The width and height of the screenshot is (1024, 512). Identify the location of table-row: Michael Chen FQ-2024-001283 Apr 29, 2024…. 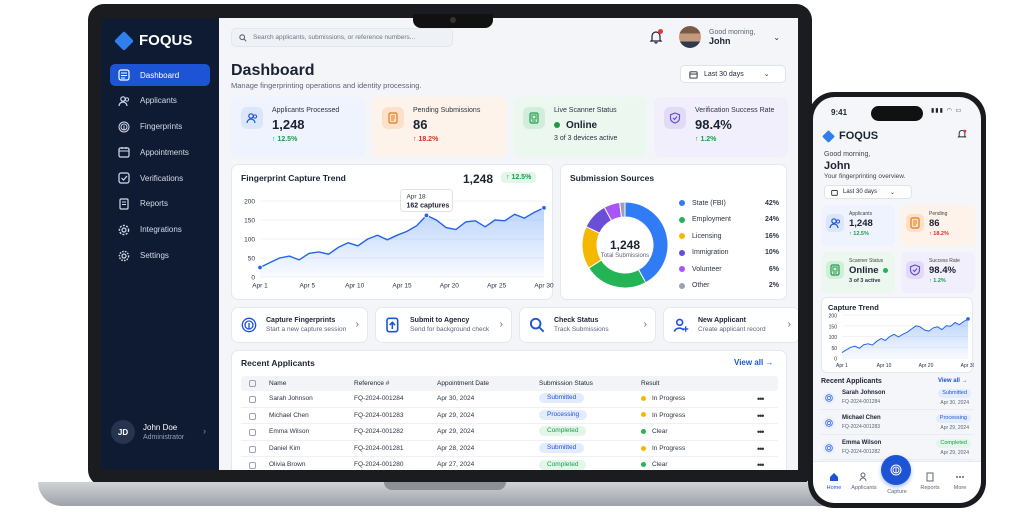
(509, 416).